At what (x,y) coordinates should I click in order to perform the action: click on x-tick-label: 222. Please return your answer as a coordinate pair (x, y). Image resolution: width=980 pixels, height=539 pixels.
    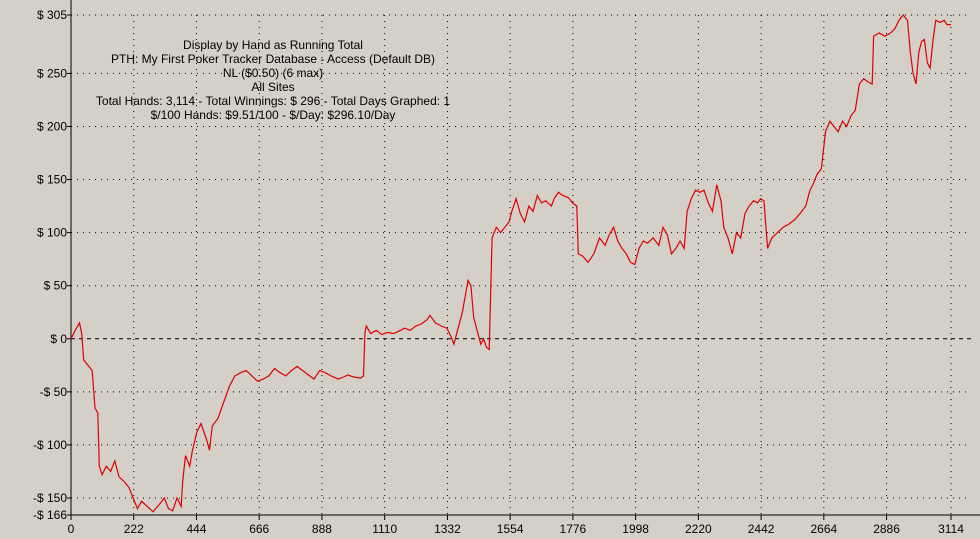
    Looking at the image, I should click on (134, 529).